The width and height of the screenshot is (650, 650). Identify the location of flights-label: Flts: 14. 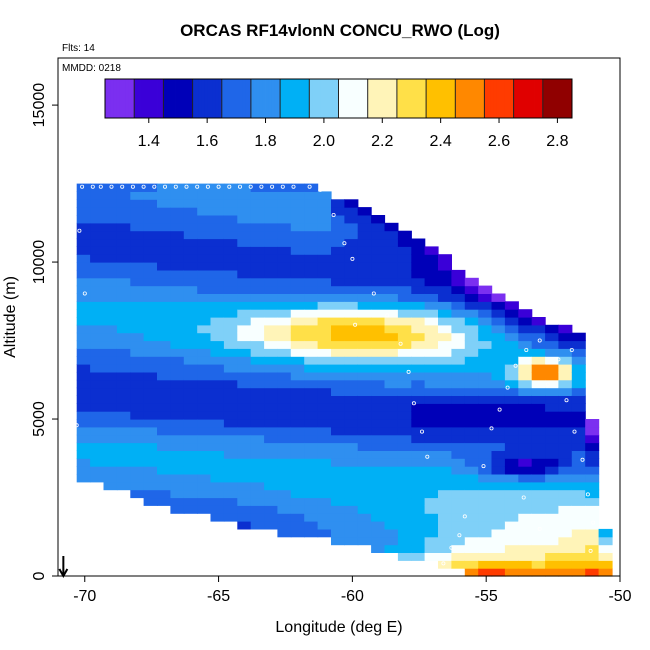
(78, 48).